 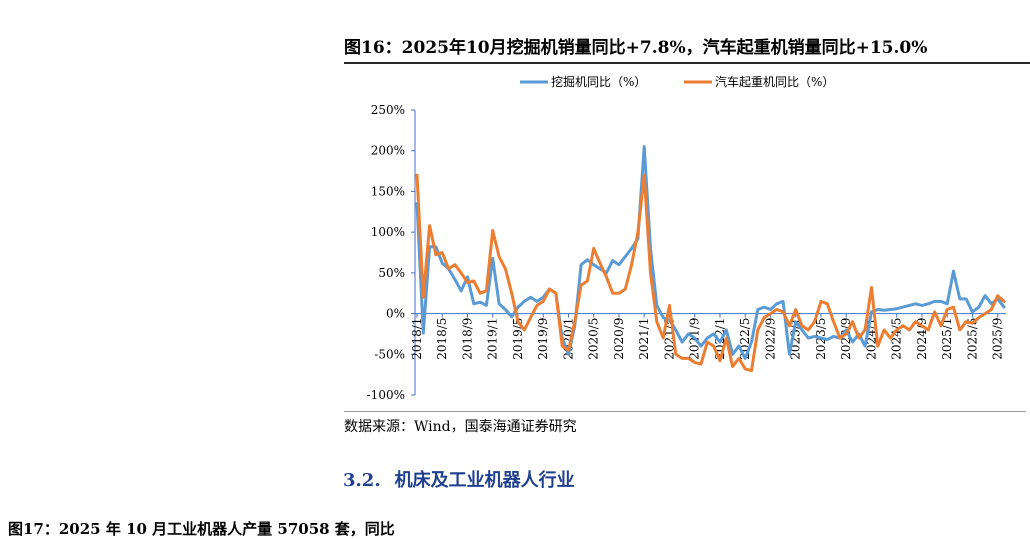 I want to click on section-heading: 3.2. 机床及工业机器人行业, so click(x=459, y=479).